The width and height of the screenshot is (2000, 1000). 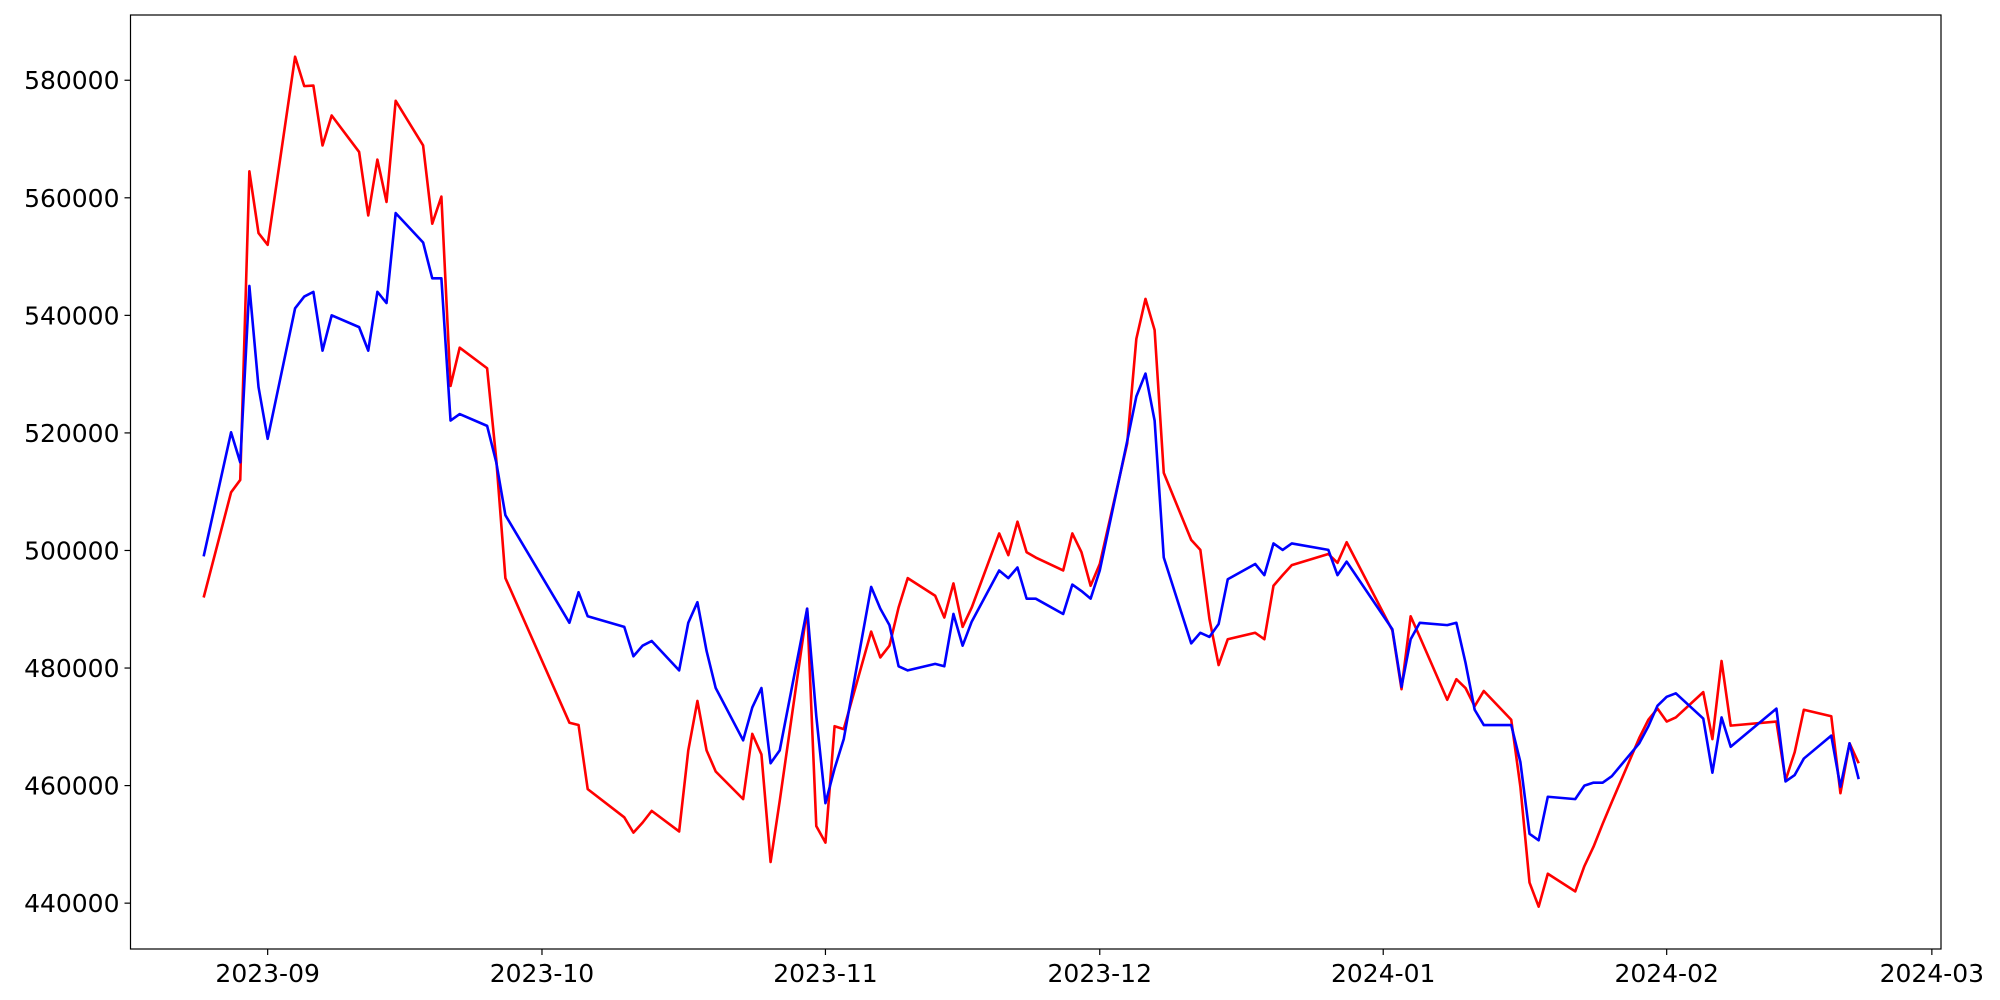 I want to click on y-tick-label: 500000, so click(x=71, y=550).